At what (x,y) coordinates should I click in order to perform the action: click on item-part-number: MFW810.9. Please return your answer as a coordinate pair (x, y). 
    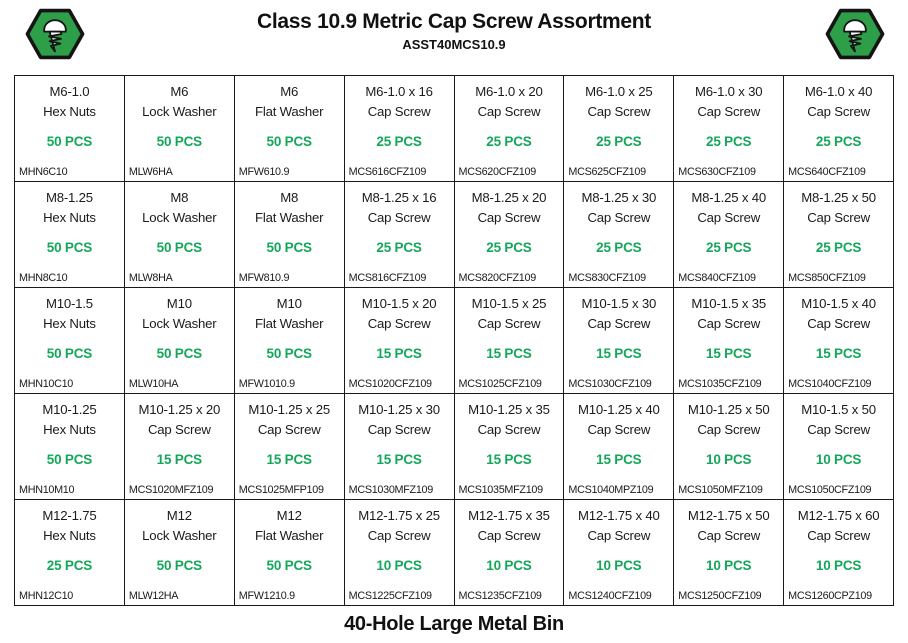
    Looking at the image, I should click on (264, 278).